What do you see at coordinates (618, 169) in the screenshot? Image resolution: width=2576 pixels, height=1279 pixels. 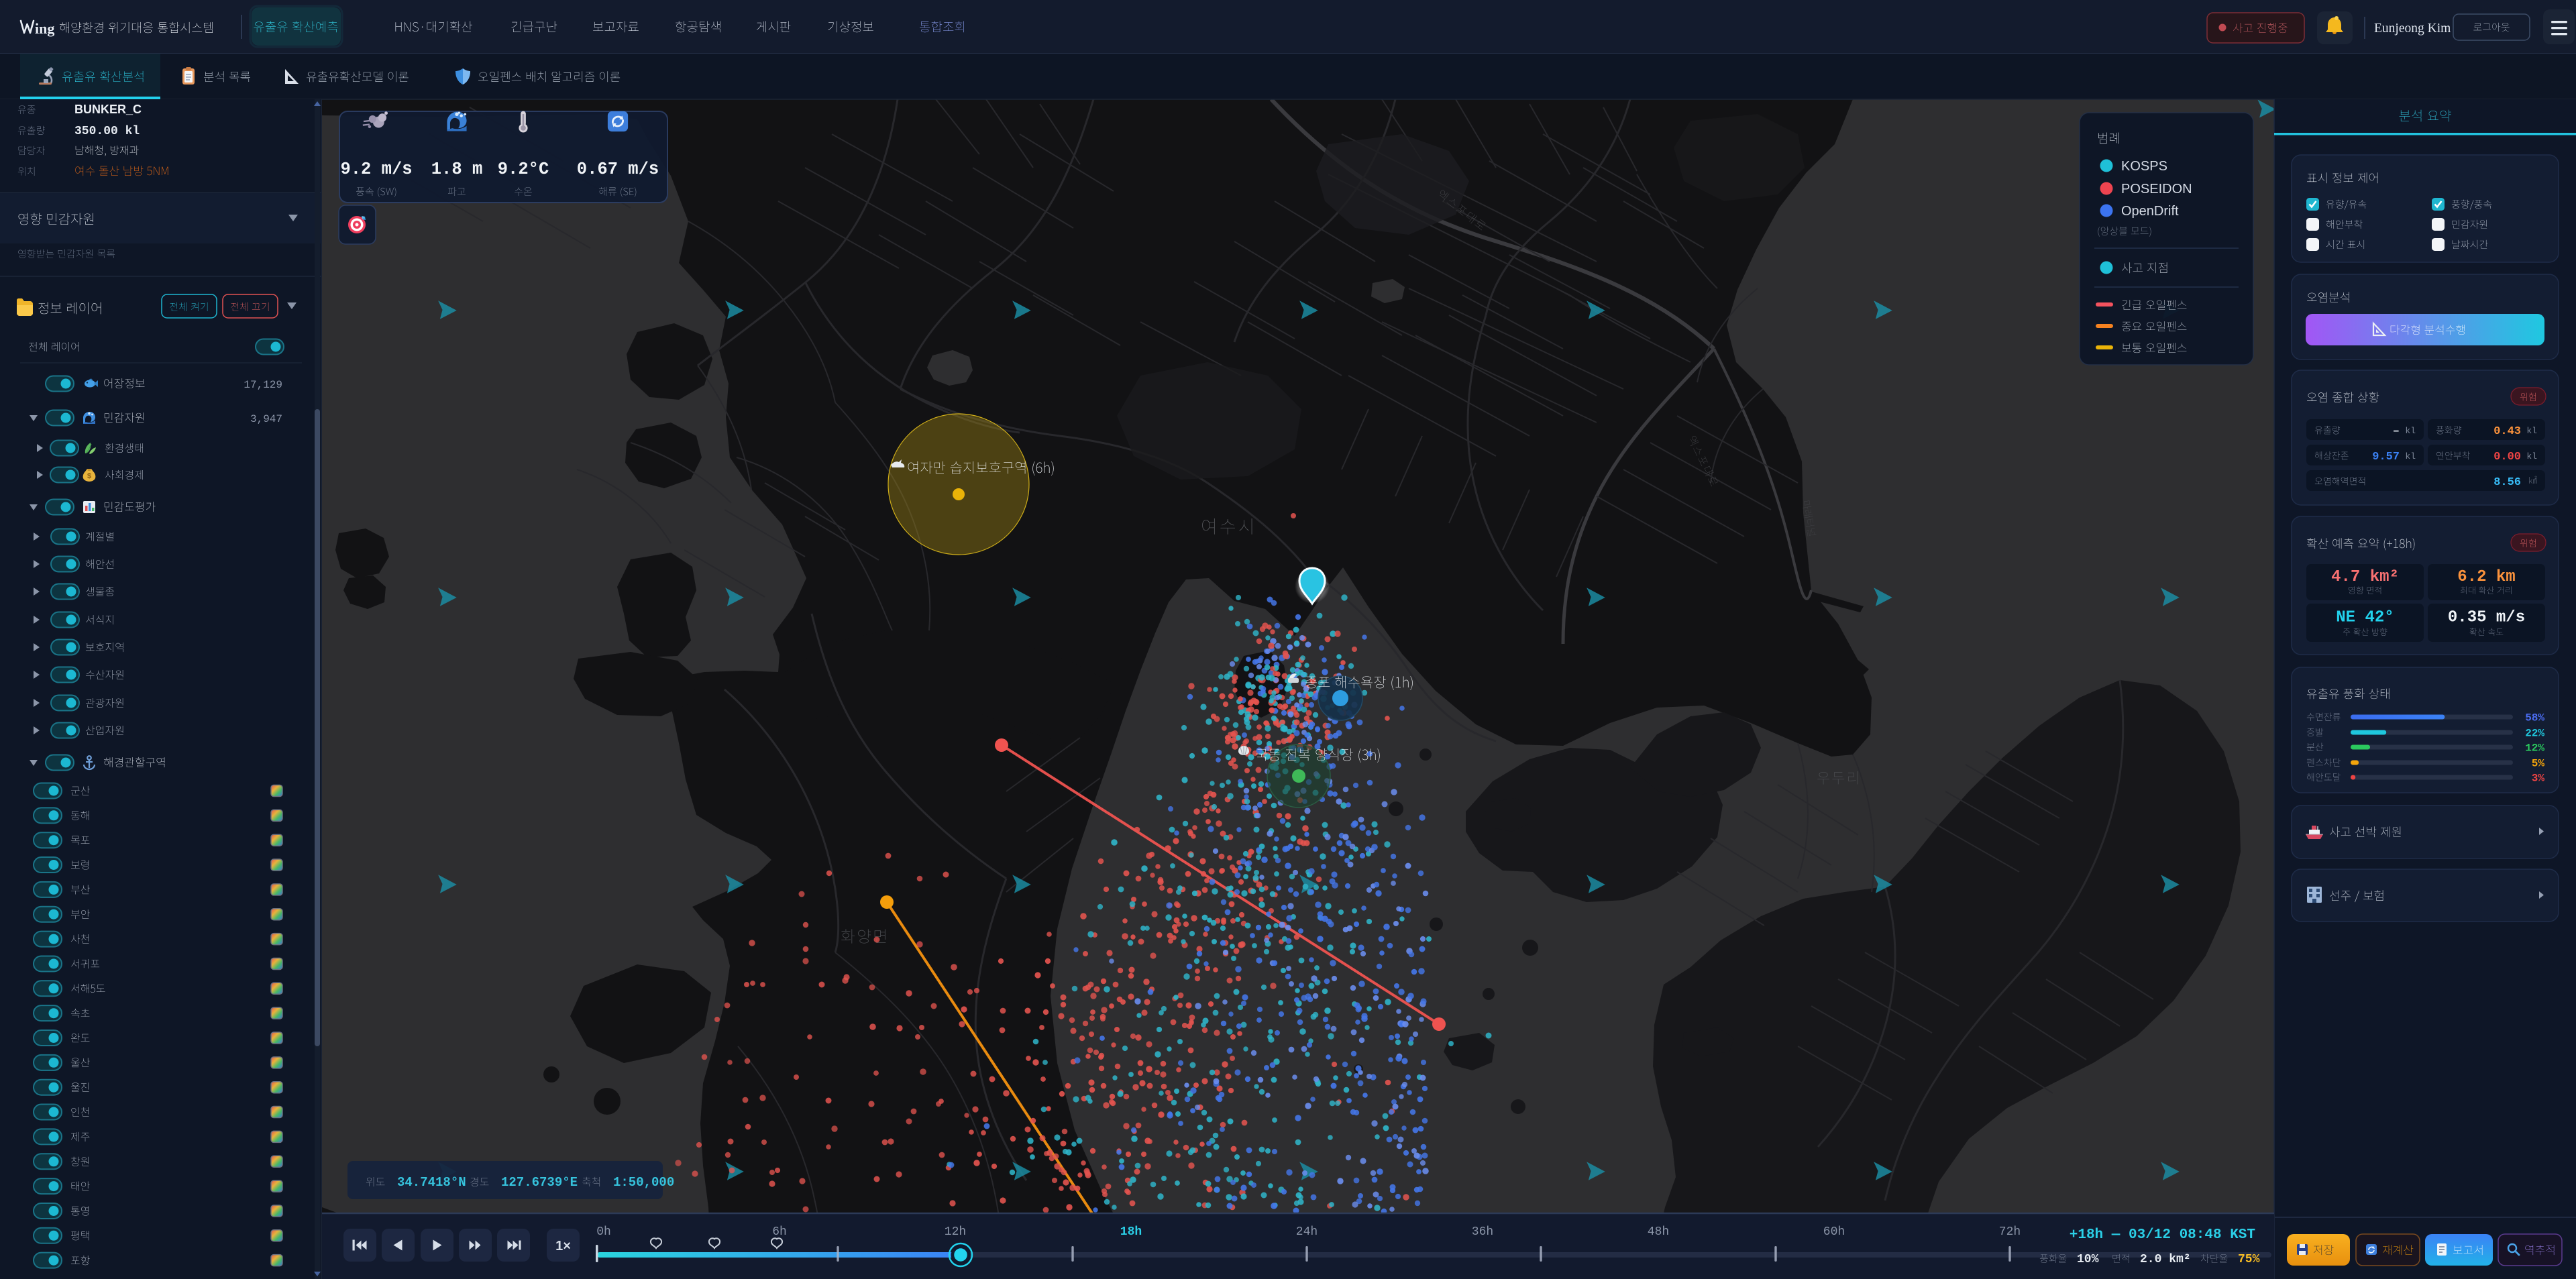 I see `svg-text: 0.67 m/s` at bounding box center [618, 169].